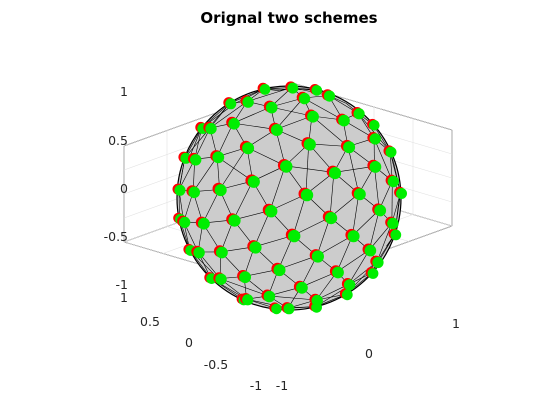 The height and width of the screenshot is (420, 560). What do you see at coordinates (124, 188) in the screenshot?
I see `z-tick-label: 0` at bounding box center [124, 188].